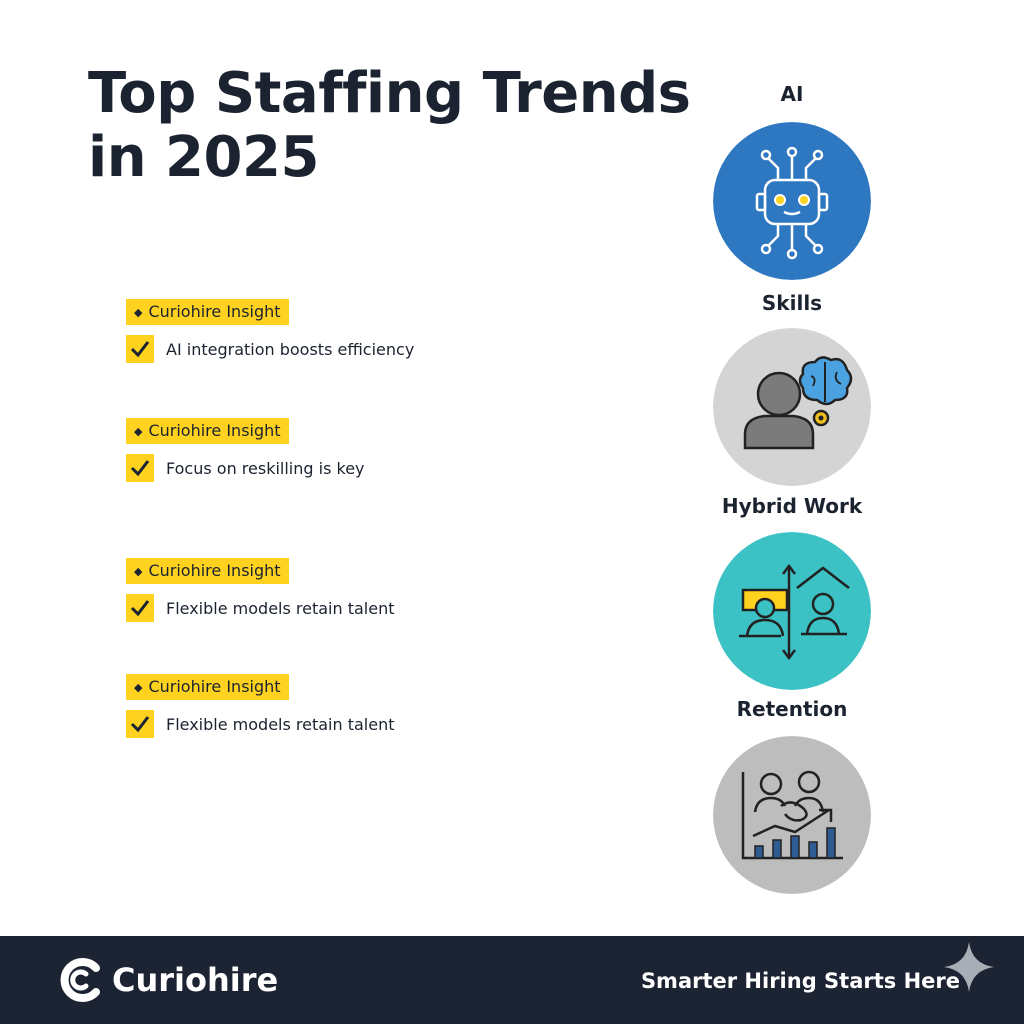 The image size is (1024, 1024). I want to click on curiohire-logo-icon, so click(80, 980).